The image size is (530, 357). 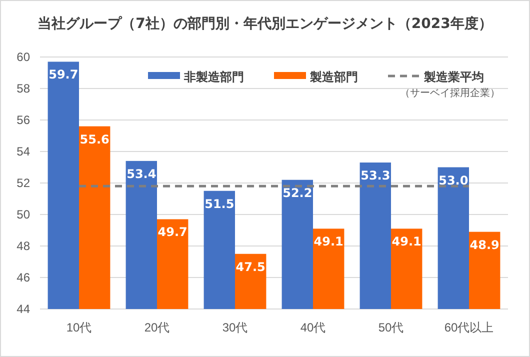 I want to click on data-label: 55.6, so click(x=95, y=139).